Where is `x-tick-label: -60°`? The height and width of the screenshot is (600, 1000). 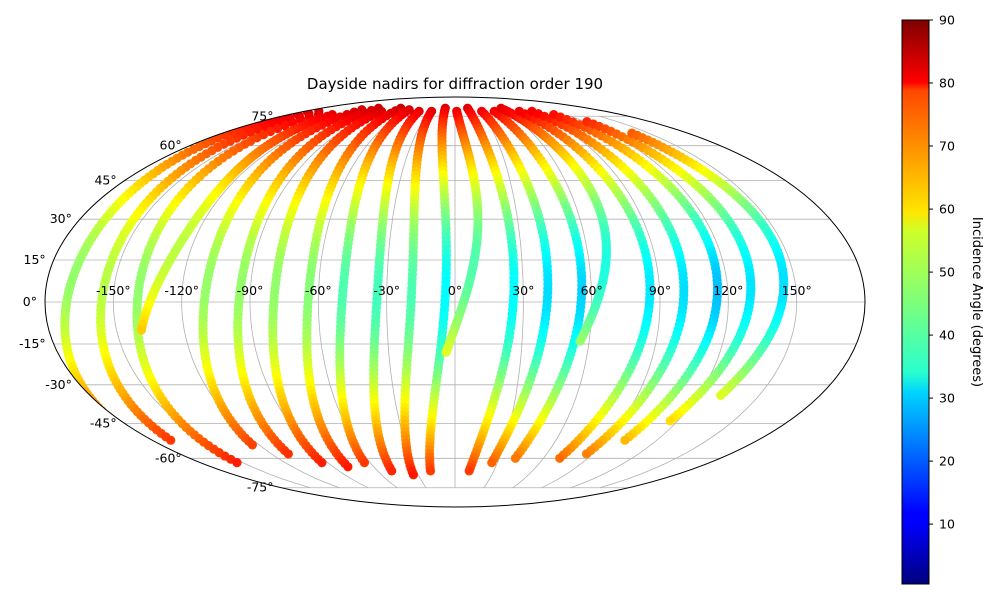 x-tick-label: -60° is located at coordinates (318, 290).